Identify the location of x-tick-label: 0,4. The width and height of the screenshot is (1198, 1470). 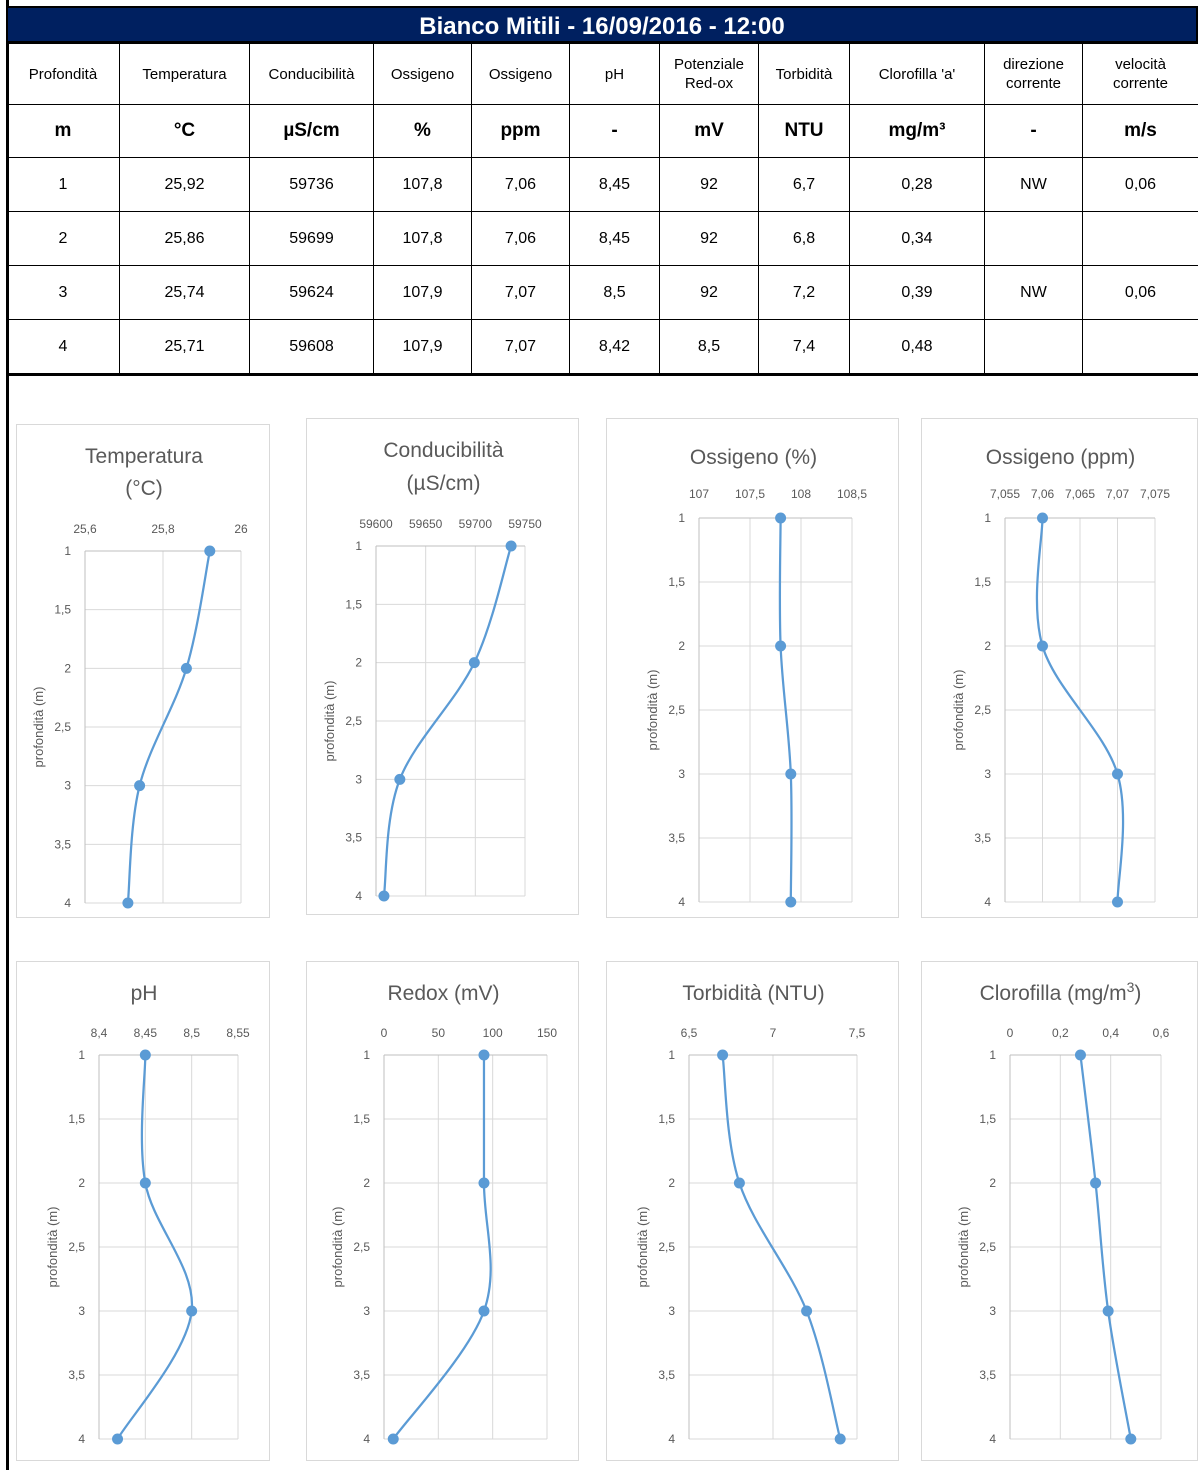
(1110, 1033).